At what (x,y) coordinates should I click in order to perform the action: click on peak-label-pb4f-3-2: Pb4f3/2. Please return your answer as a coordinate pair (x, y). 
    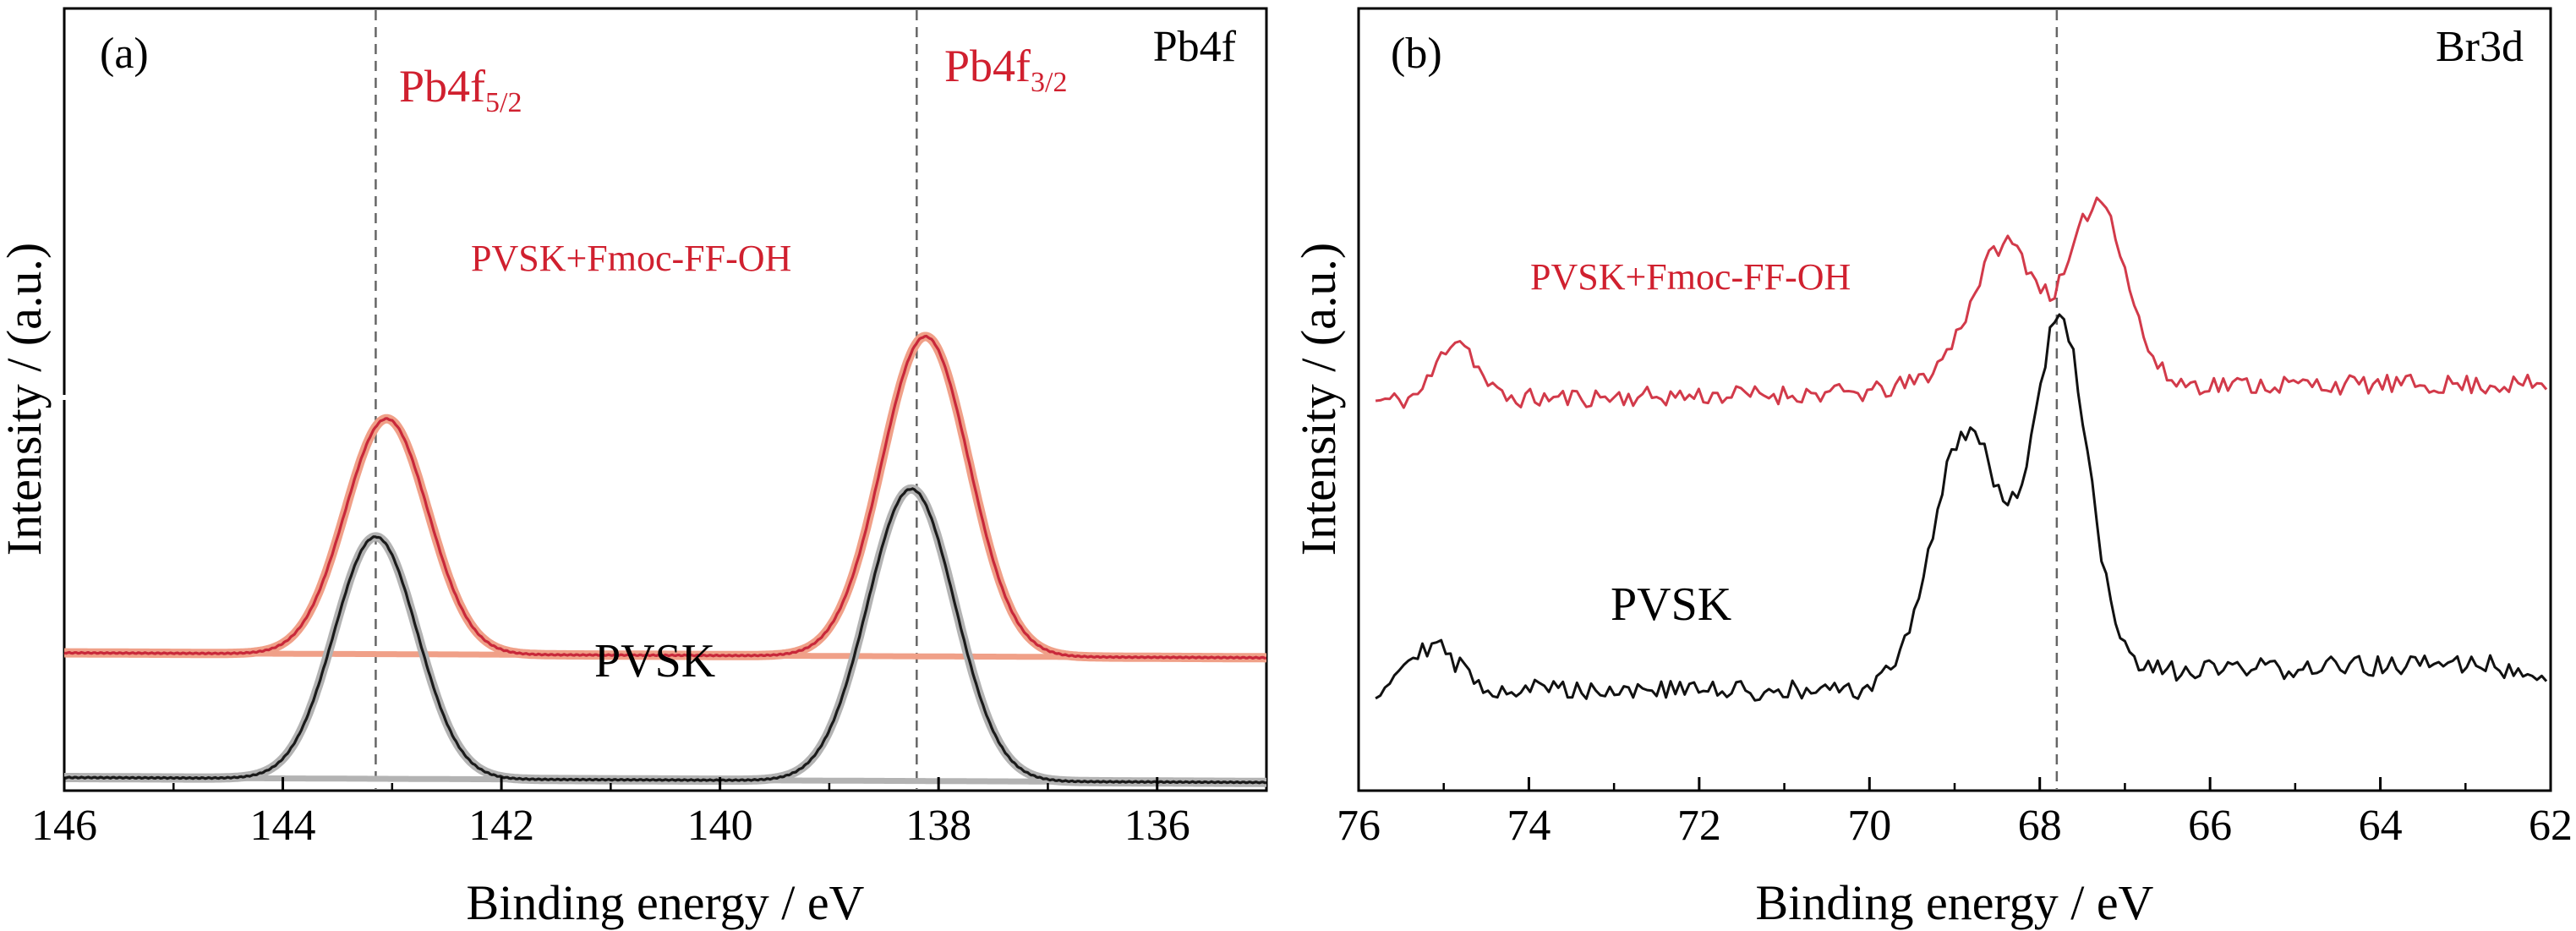
    Looking at the image, I should click on (1005, 69).